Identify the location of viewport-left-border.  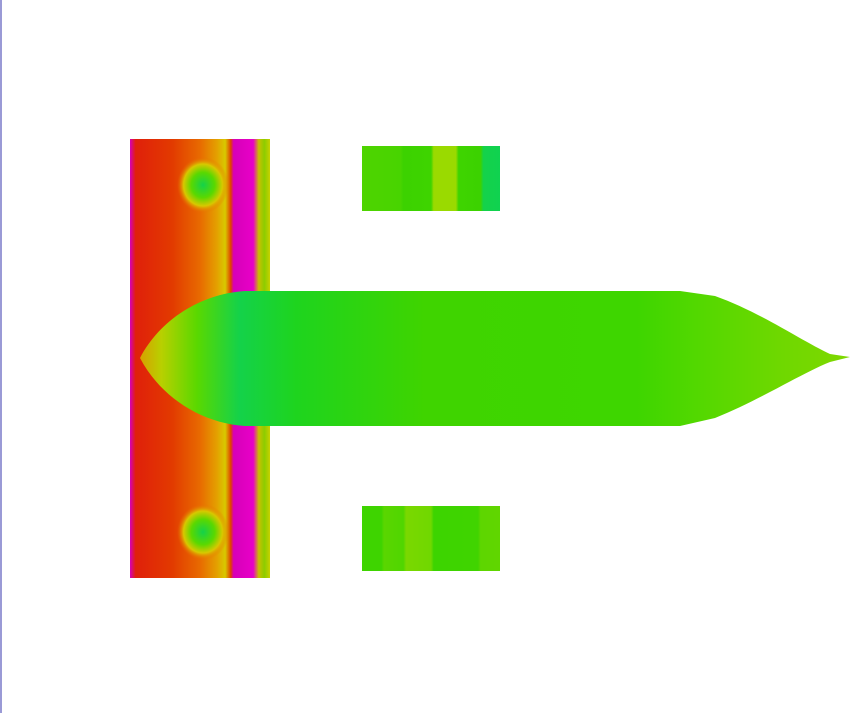
(1, 356).